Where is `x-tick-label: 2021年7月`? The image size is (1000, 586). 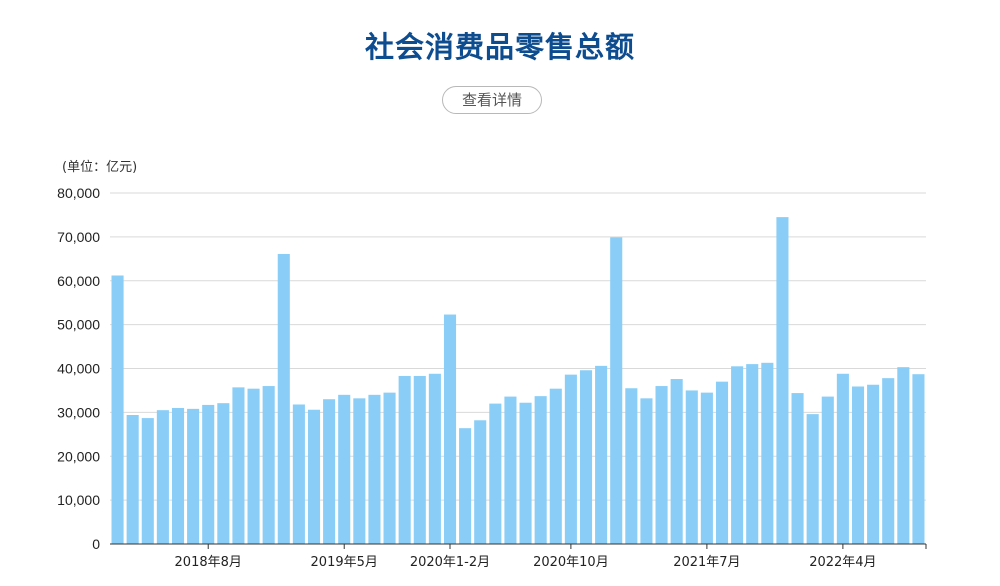 x-tick-label: 2021年7月 is located at coordinates (706, 562).